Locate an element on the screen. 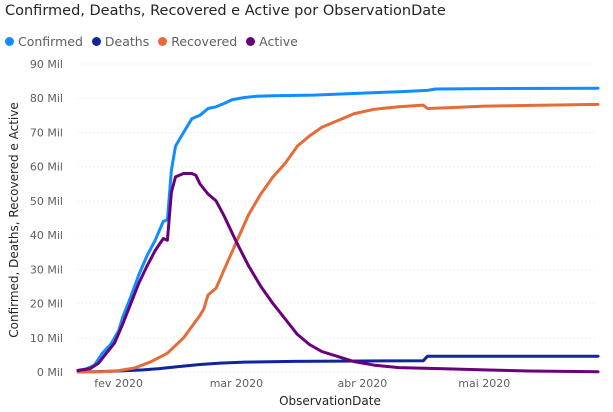 The image size is (613, 412). y-tick-label: 70 Mil is located at coordinates (46, 132).